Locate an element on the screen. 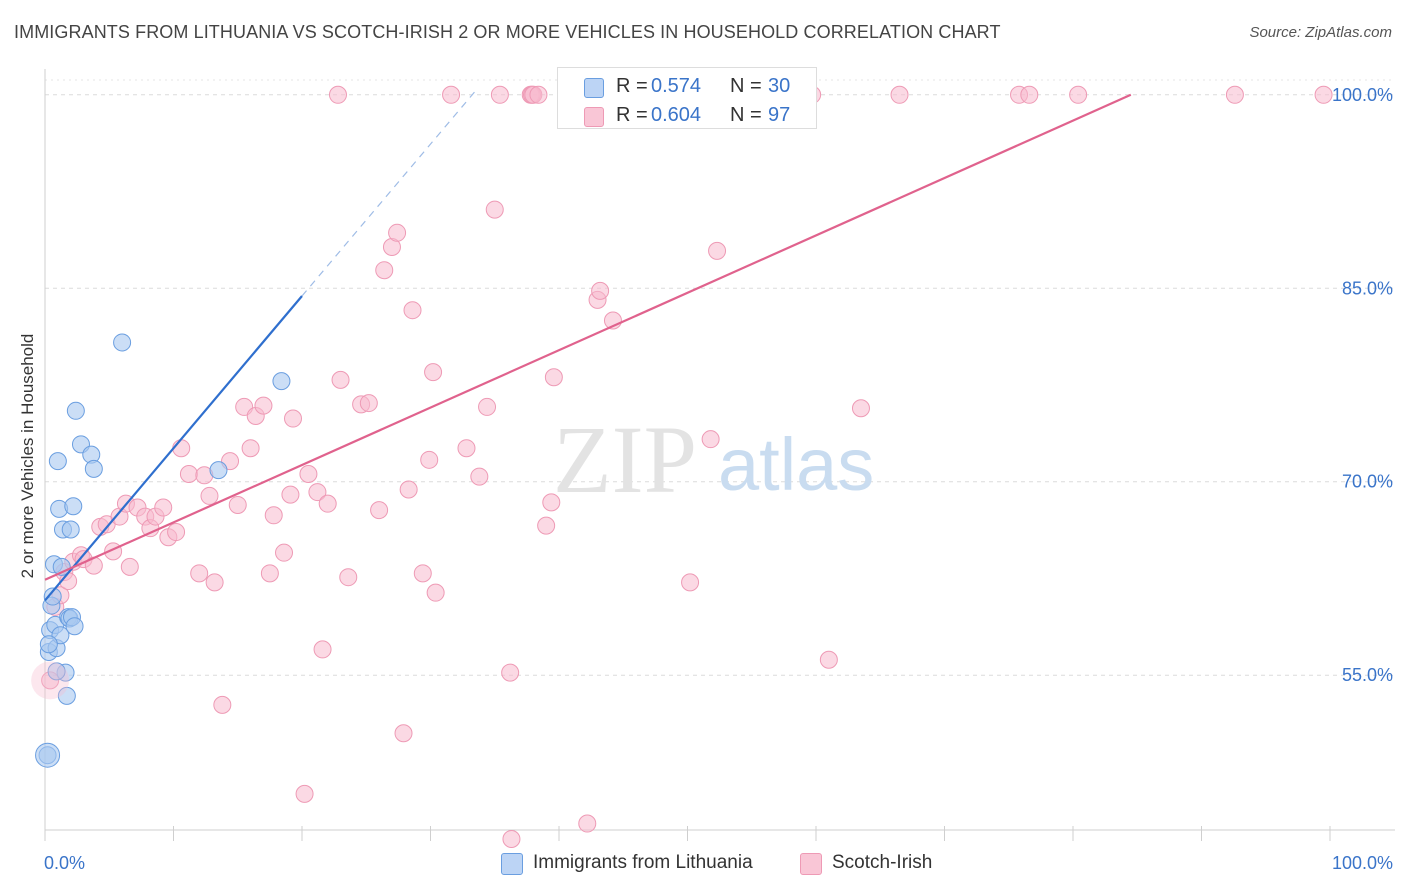 This screenshot has height=892, width=1406. y-tick-label: 100.0% is located at coordinates (1362, 95).